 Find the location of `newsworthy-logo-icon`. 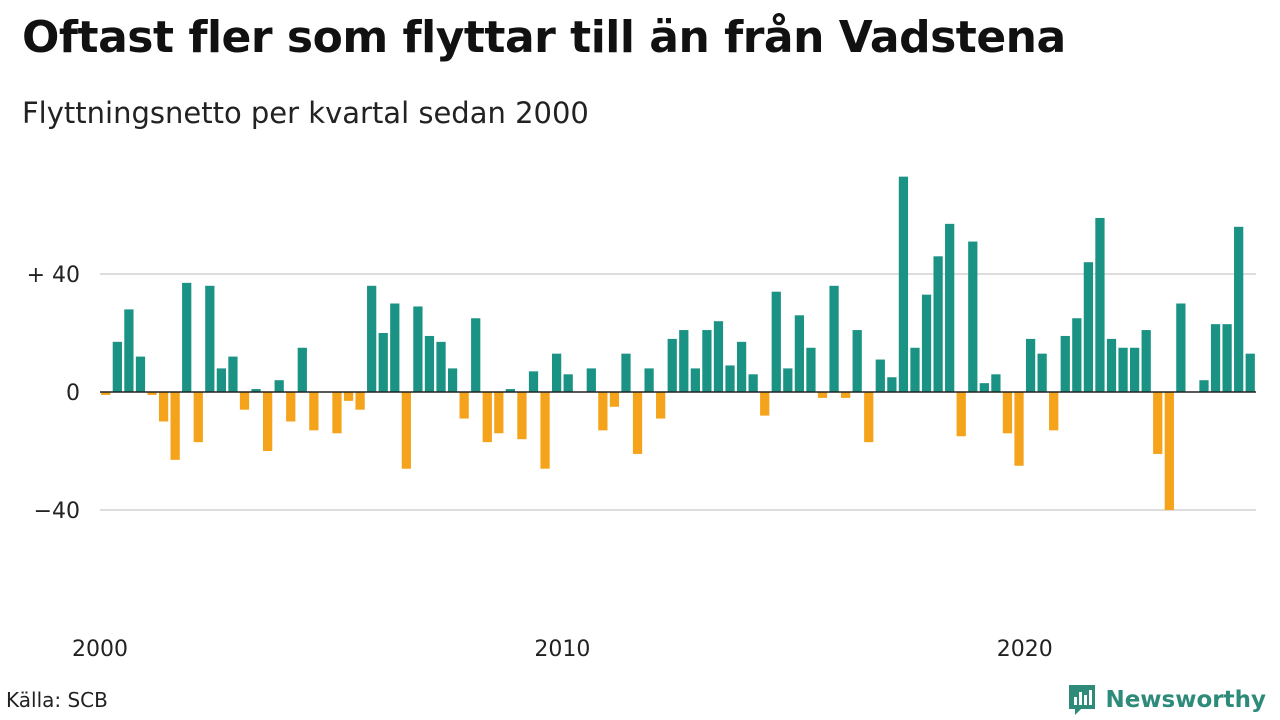

newsworthy-logo-icon is located at coordinates (1082, 700).